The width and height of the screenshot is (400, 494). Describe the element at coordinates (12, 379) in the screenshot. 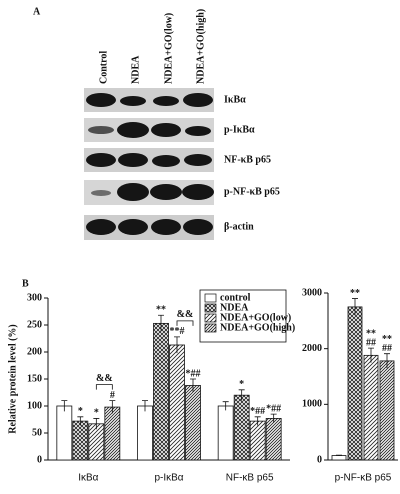

I see `y-axis-label: Relative protein level (%)` at that location.